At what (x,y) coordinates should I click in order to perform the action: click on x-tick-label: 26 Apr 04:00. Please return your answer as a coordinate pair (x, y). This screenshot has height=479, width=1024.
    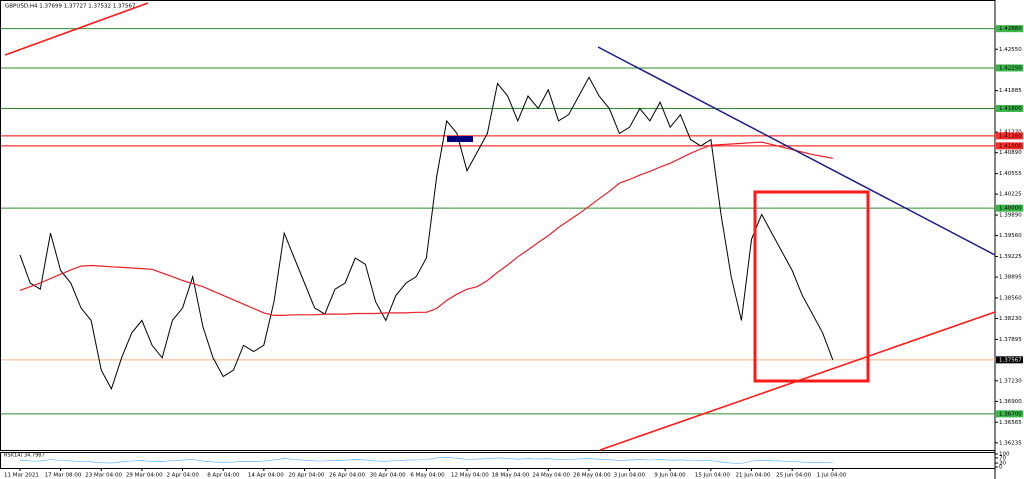
    Looking at the image, I should click on (347, 476).